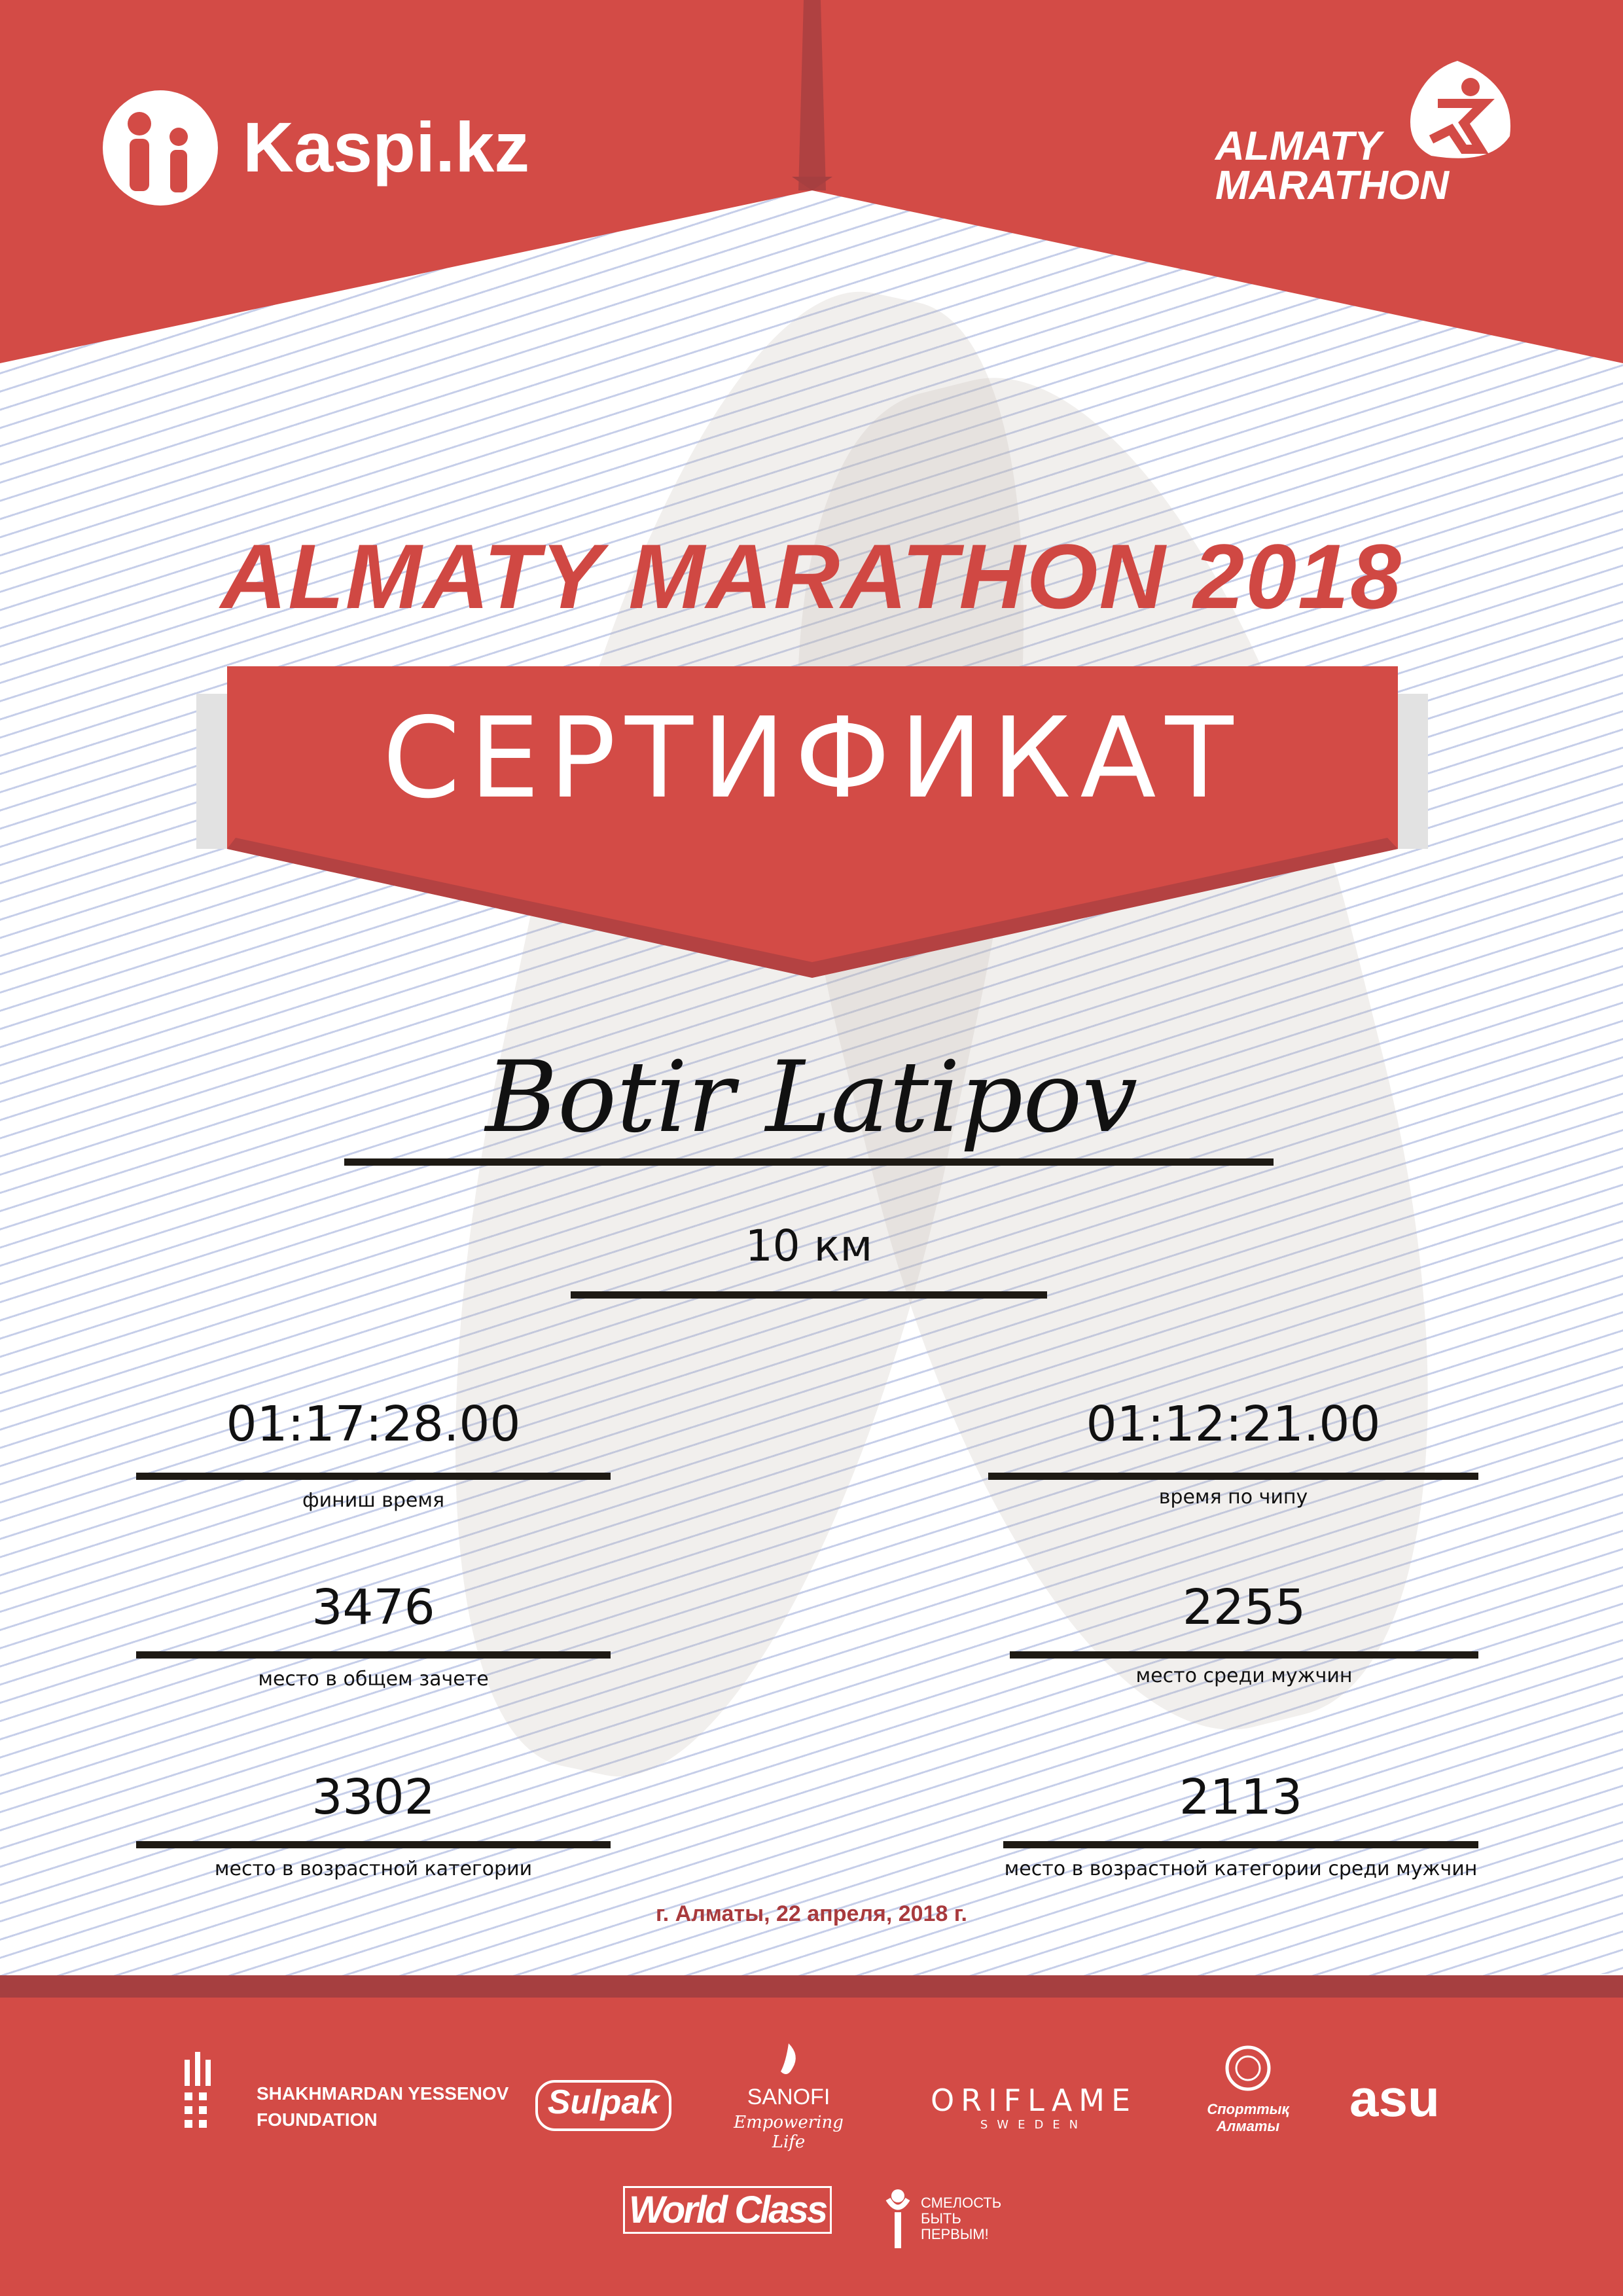  Describe the element at coordinates (373, 1655) in the screenshot. I see `overall-place-underline` at that location.